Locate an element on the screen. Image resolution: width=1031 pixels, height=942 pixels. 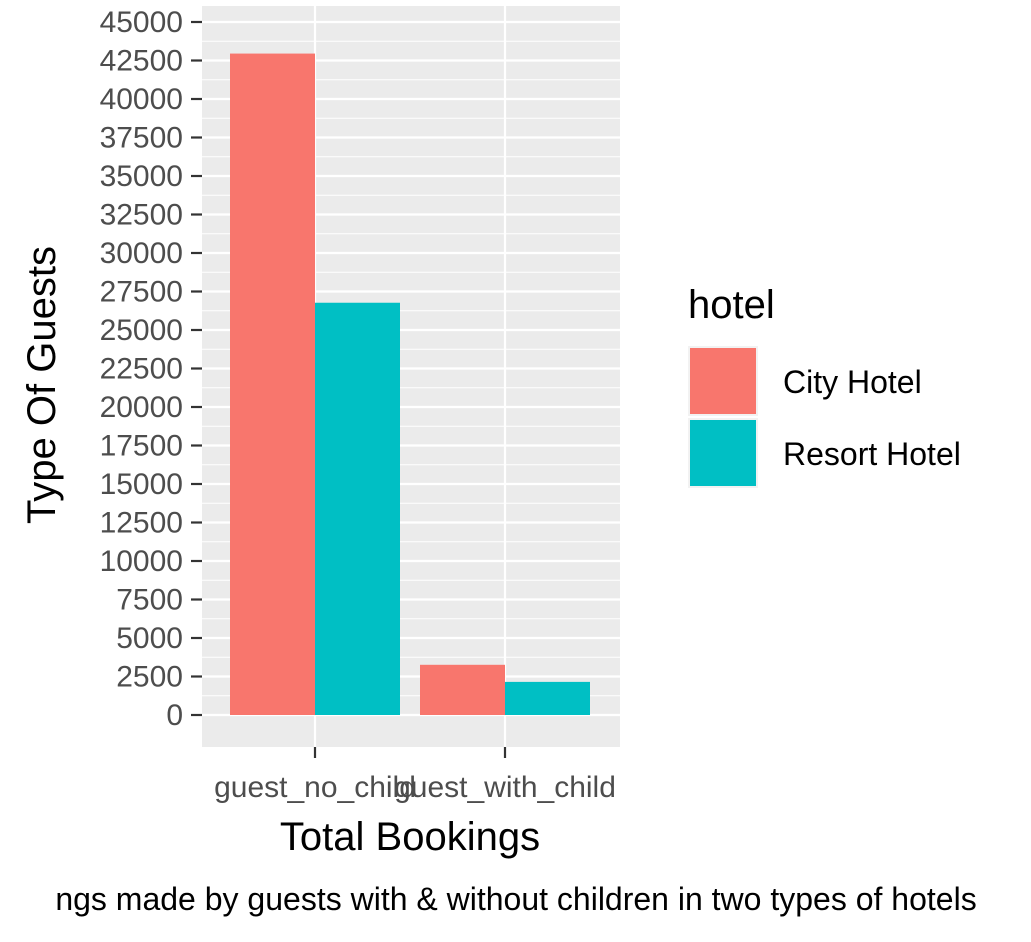
y-tick-label: 27500 is located at coordinates (141, 292).